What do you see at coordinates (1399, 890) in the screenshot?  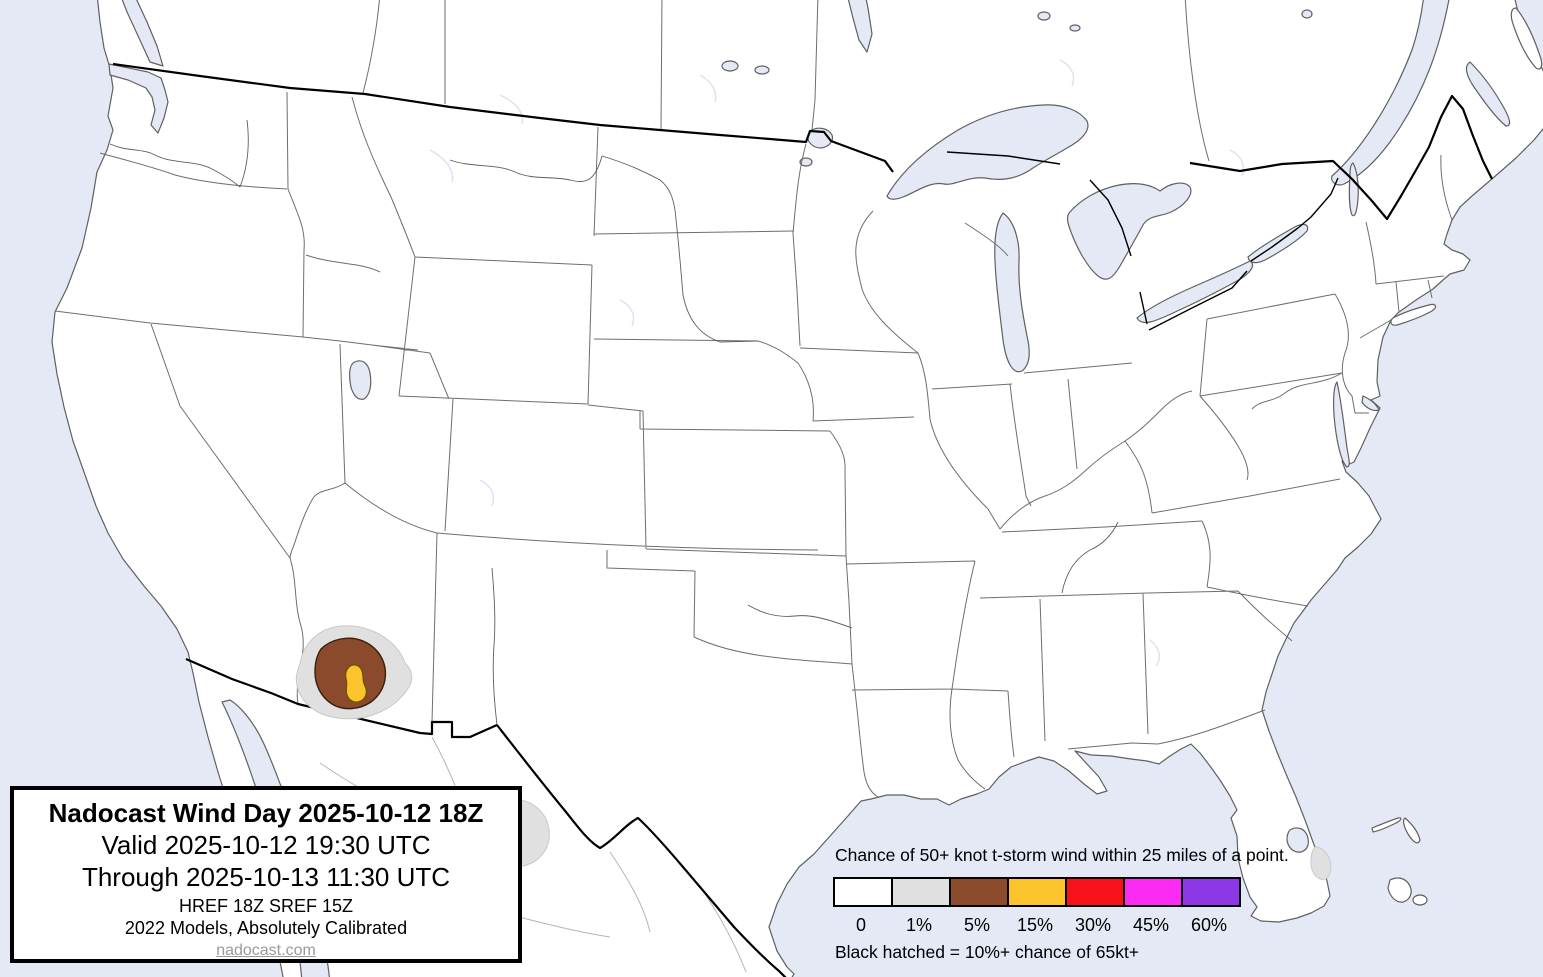 I see `andros-island` at bounding box center [1399, 890].